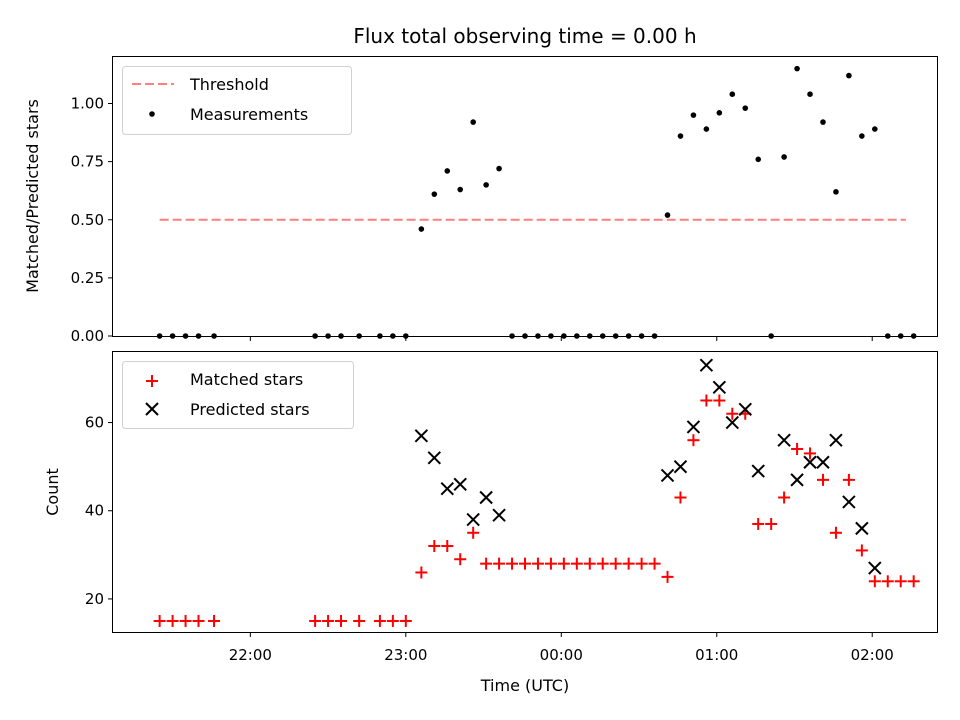 This screenshot has height=720, width=960. I want to click on bottom-legend-box, so click(238, 395).